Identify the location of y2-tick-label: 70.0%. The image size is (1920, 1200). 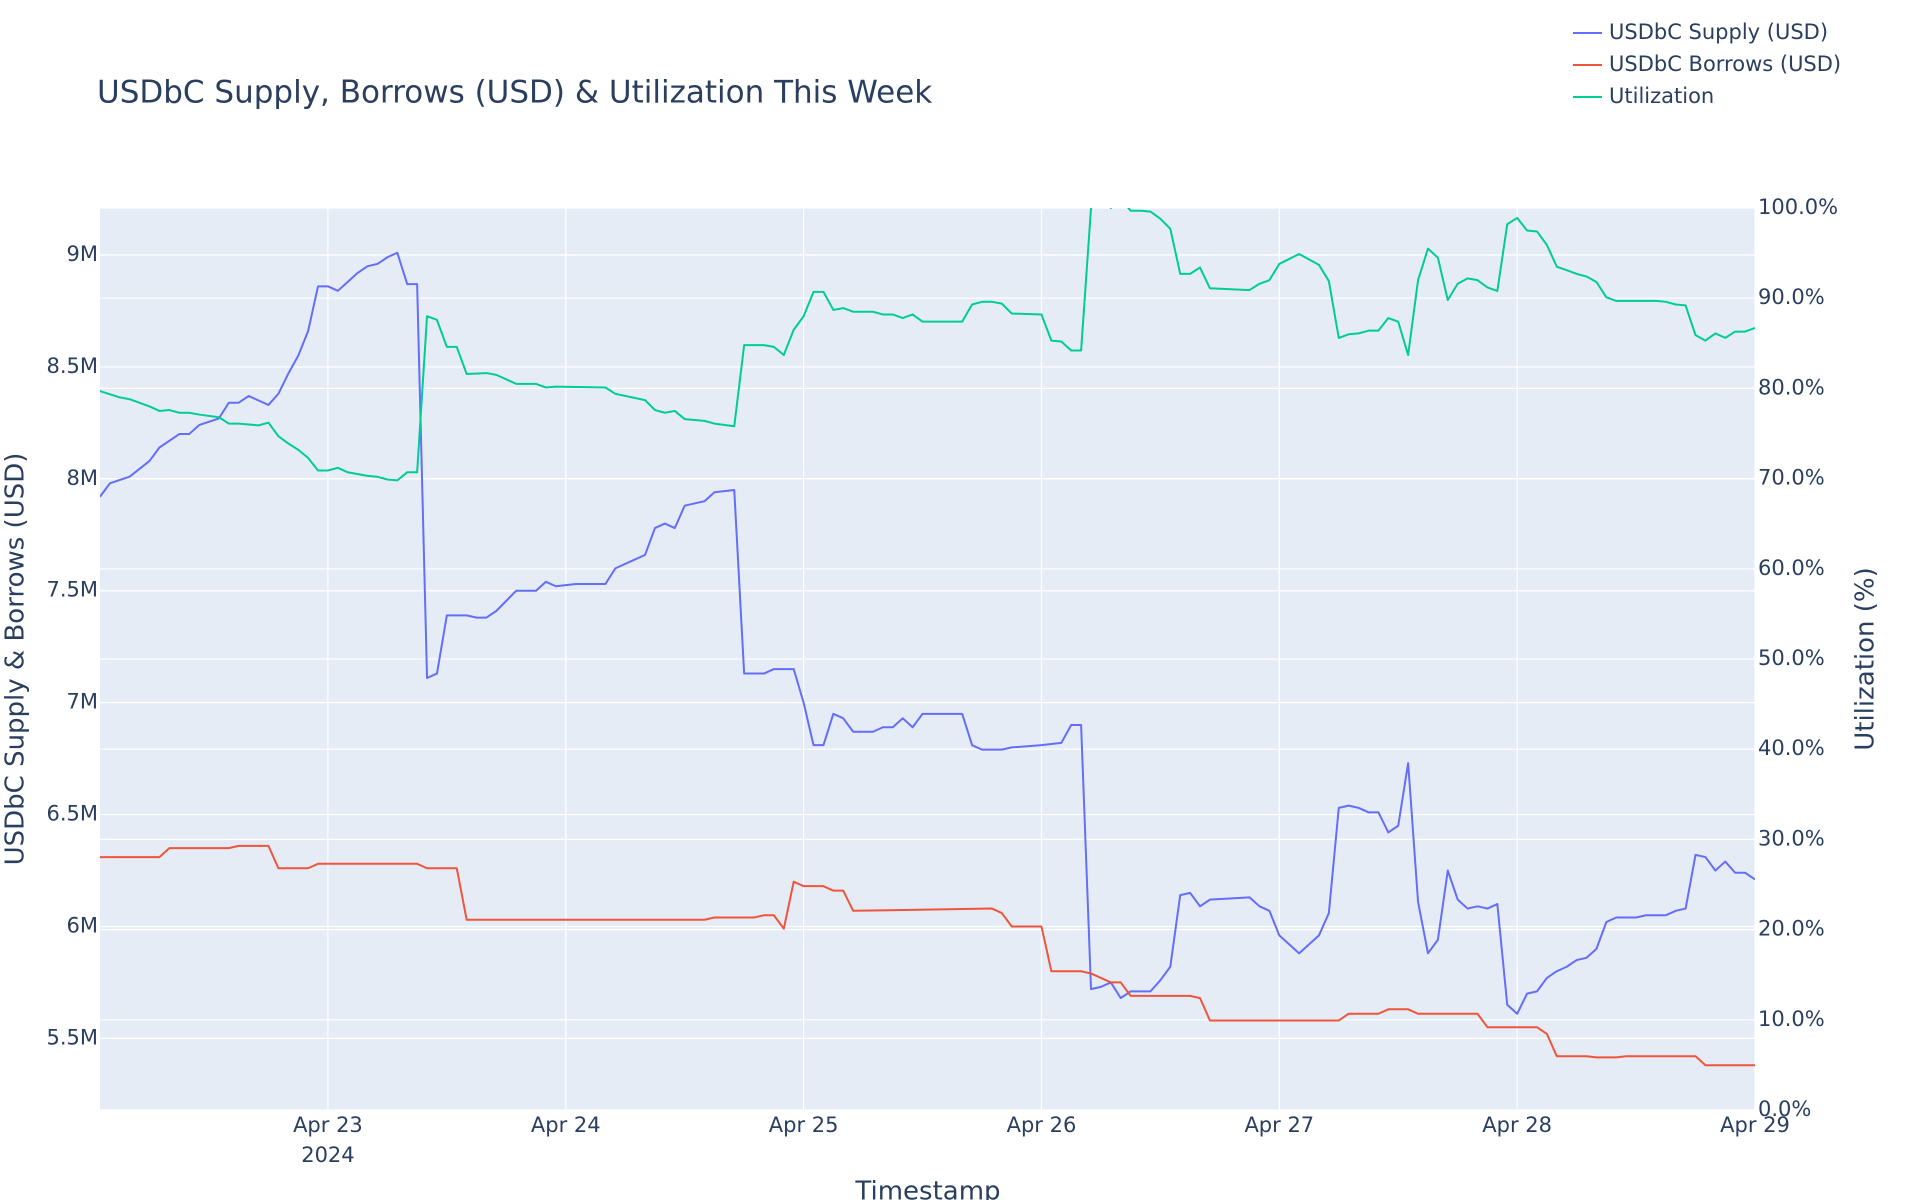
(1791, 478).